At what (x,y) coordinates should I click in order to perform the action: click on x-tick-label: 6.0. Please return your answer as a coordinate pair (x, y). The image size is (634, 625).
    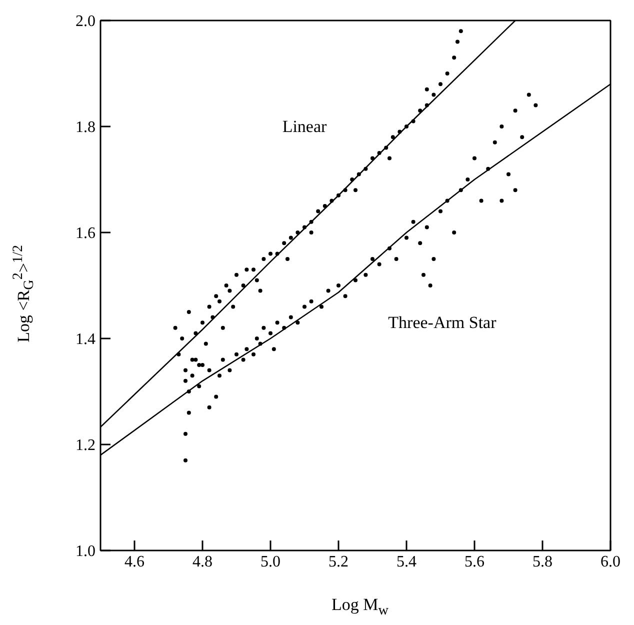
    Looking at the image, I should click on (610, 562).